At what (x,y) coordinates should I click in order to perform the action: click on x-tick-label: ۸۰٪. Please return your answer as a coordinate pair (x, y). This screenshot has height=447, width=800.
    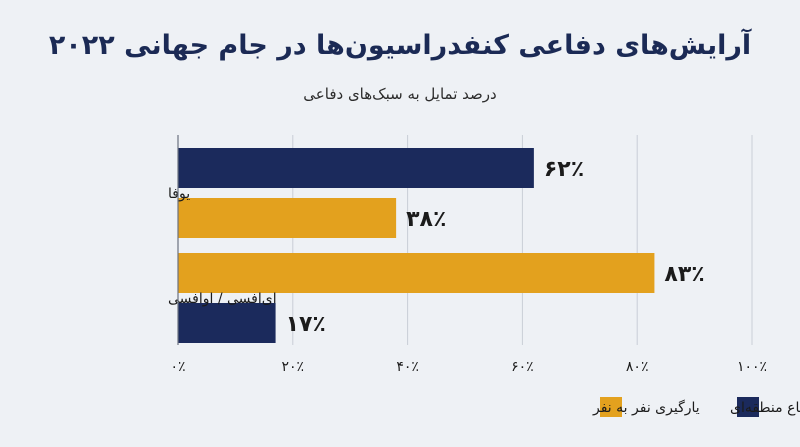
    Looking at the image, I should click on (637, 367).